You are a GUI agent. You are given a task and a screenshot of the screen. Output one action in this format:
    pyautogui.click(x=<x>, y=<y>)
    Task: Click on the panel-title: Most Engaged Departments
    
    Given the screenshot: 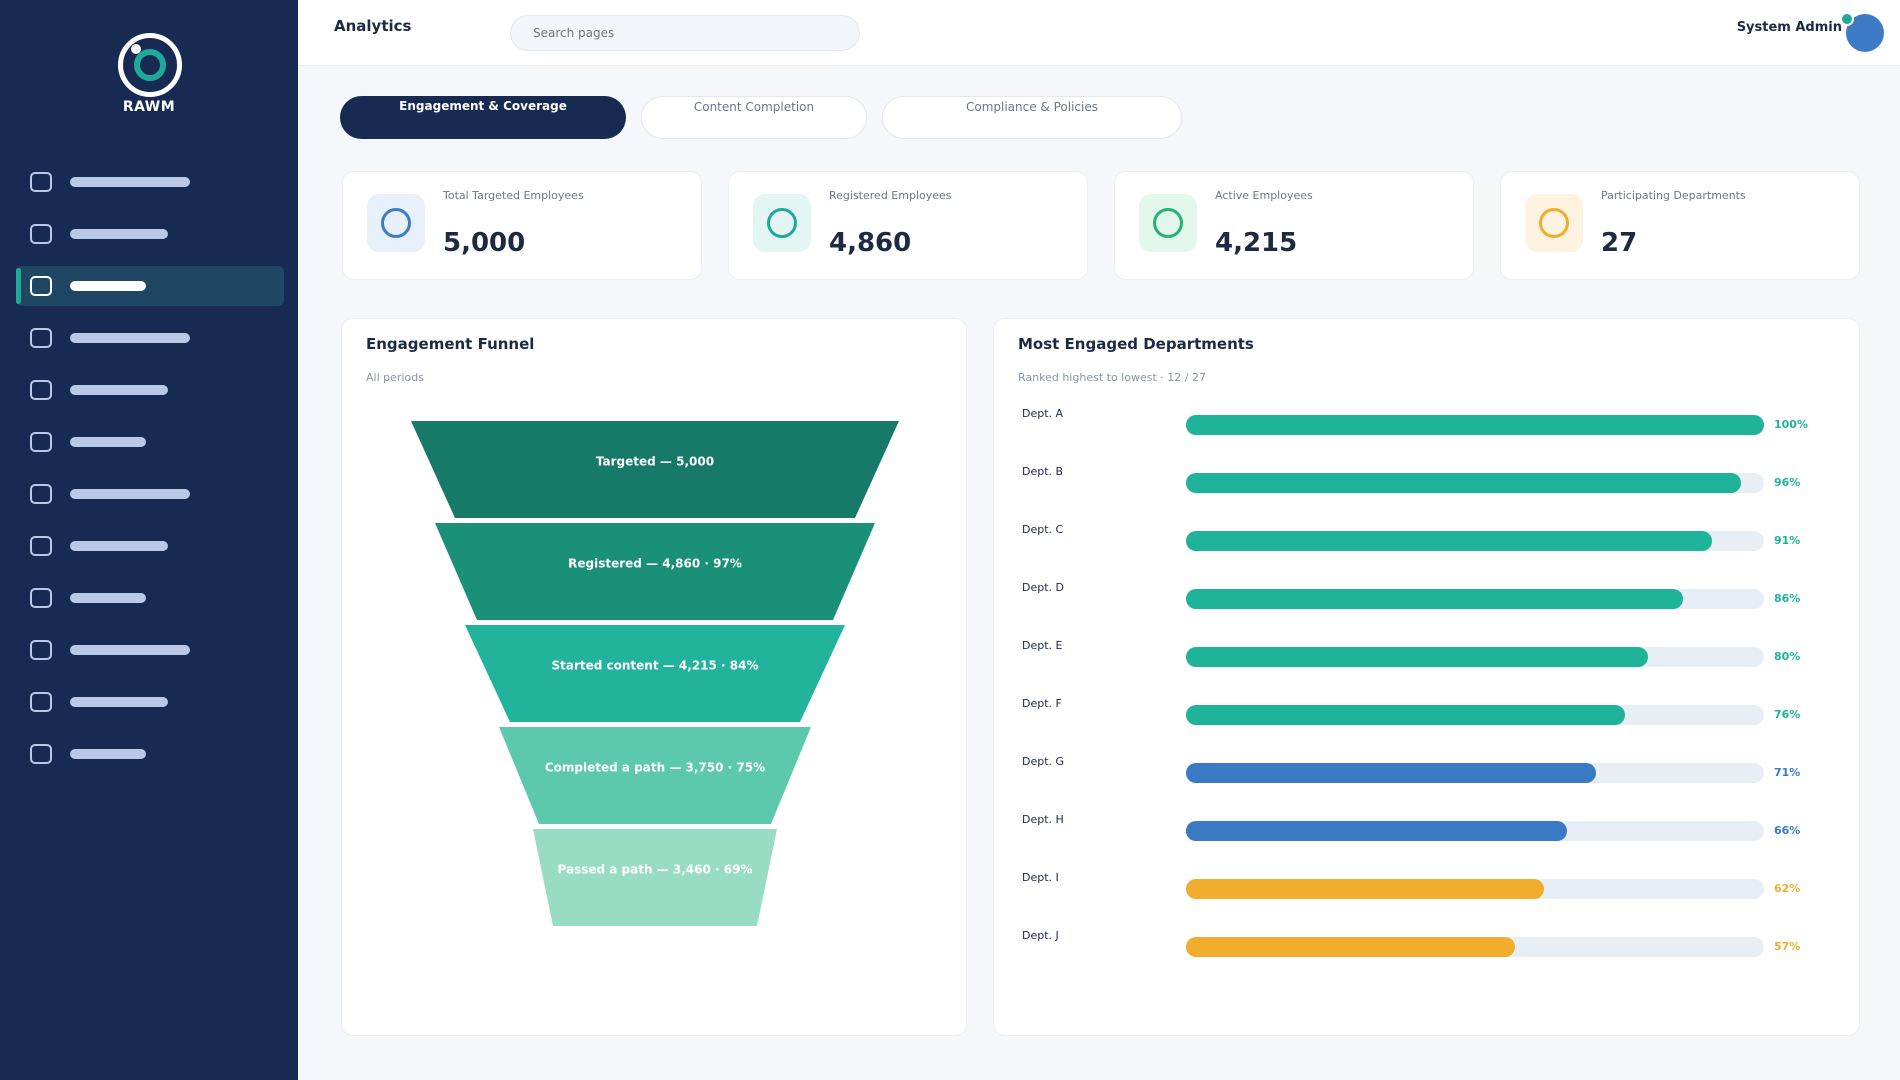 What is the action you would take?
    pyautogui.click(x=1136, y=344)
    